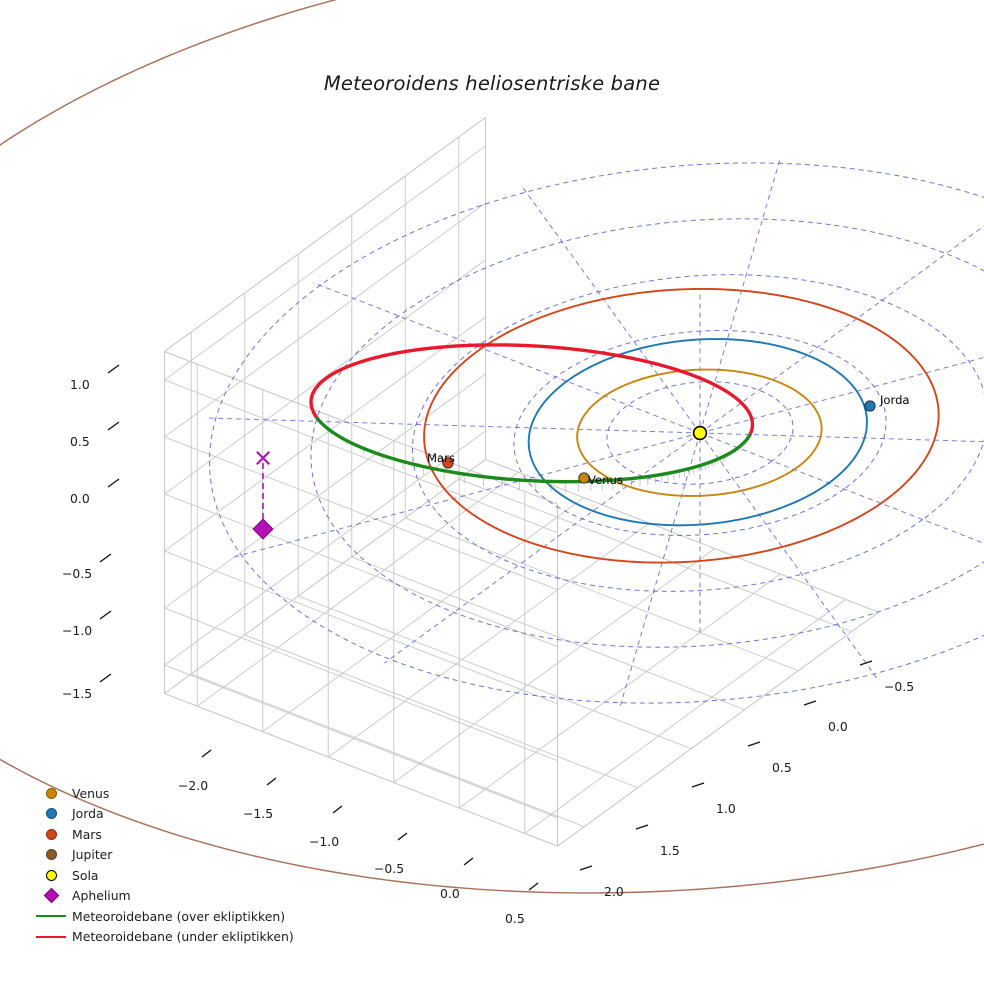 This screenshot has width=984, height=984. Describe the element at coordinates (748, 437) in the screenshot. I see `meteoroid-arc-above` at that location.